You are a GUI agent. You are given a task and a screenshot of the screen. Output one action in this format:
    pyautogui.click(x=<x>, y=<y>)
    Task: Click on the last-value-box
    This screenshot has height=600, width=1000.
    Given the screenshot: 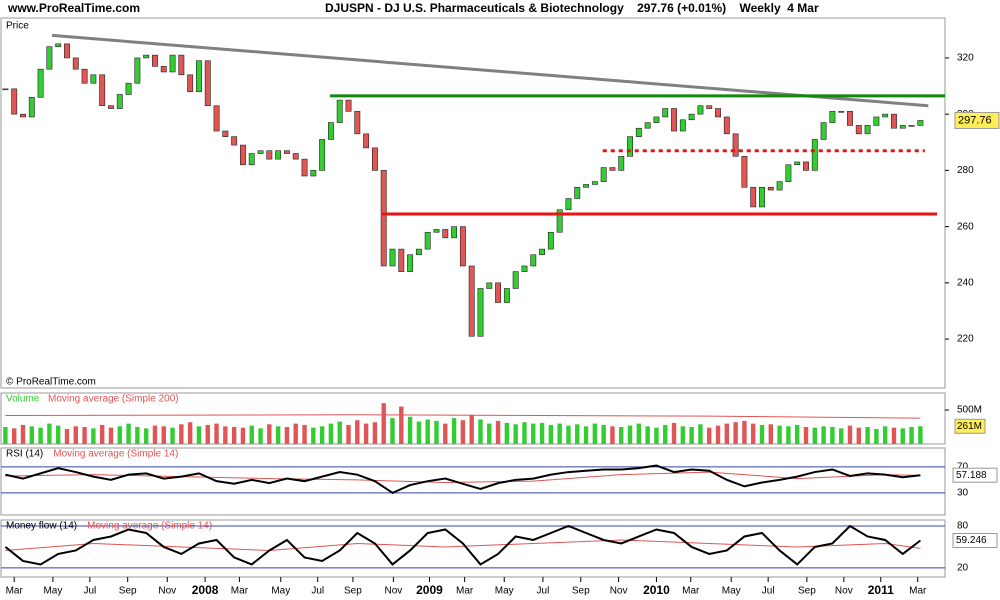 What is the action you would take?
    pyautogui.click(x=975, y=475)
    